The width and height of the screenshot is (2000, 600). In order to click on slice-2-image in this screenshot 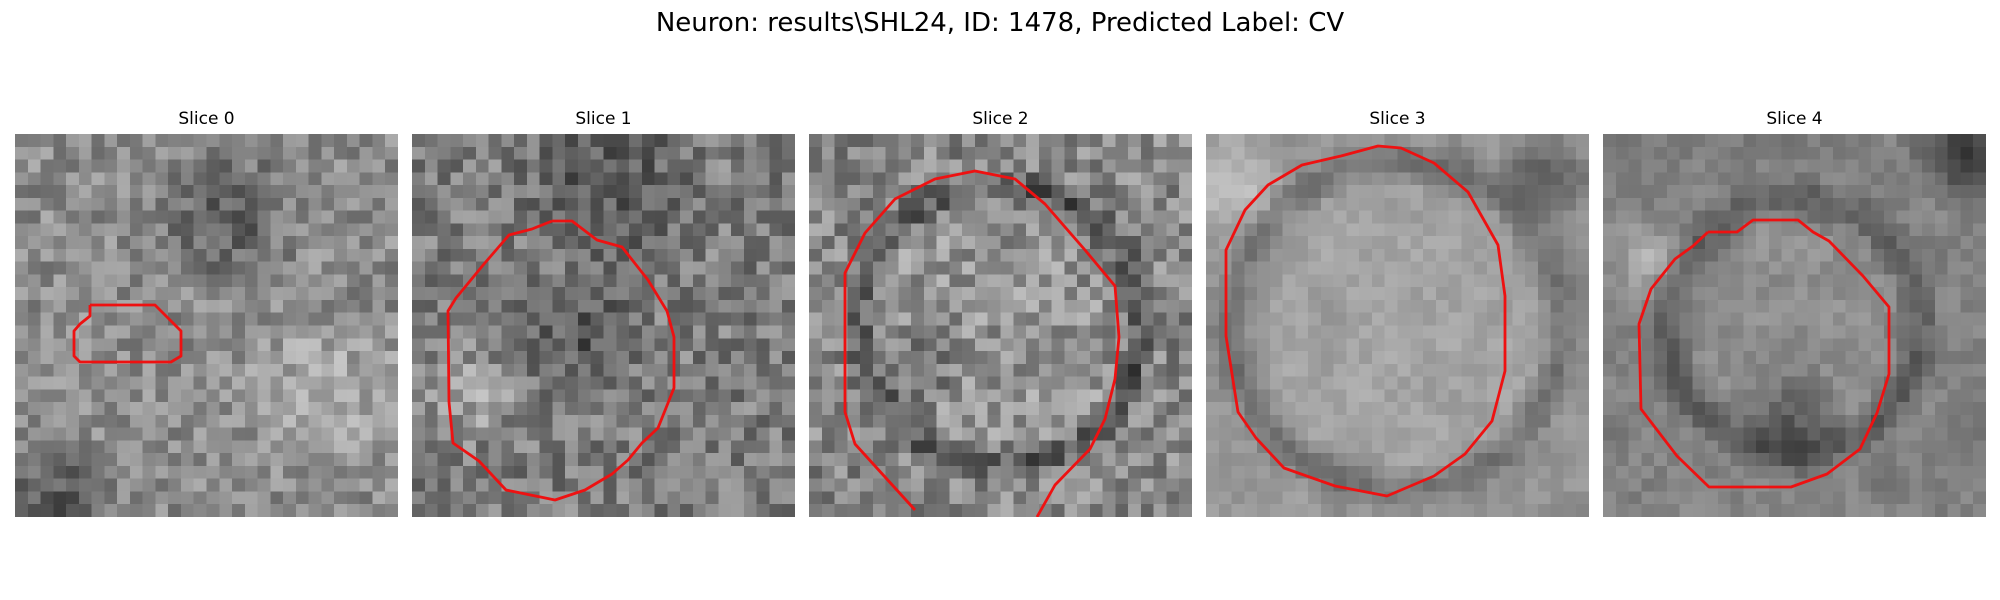, I will do `click(1000, 325)`.